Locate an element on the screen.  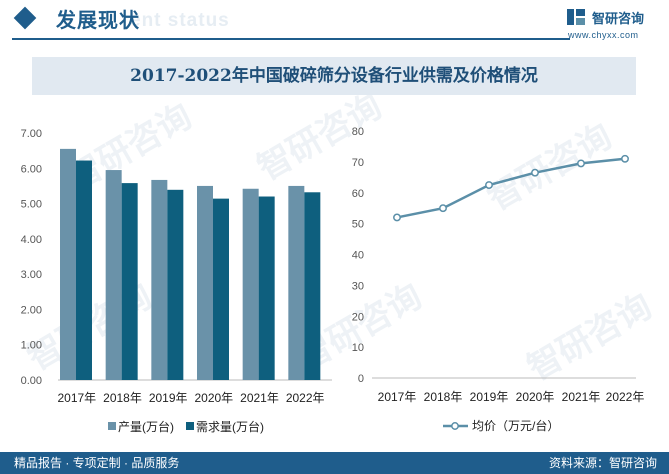
line-x-tick-label: 2017年 is located at coordinates (397, 397).